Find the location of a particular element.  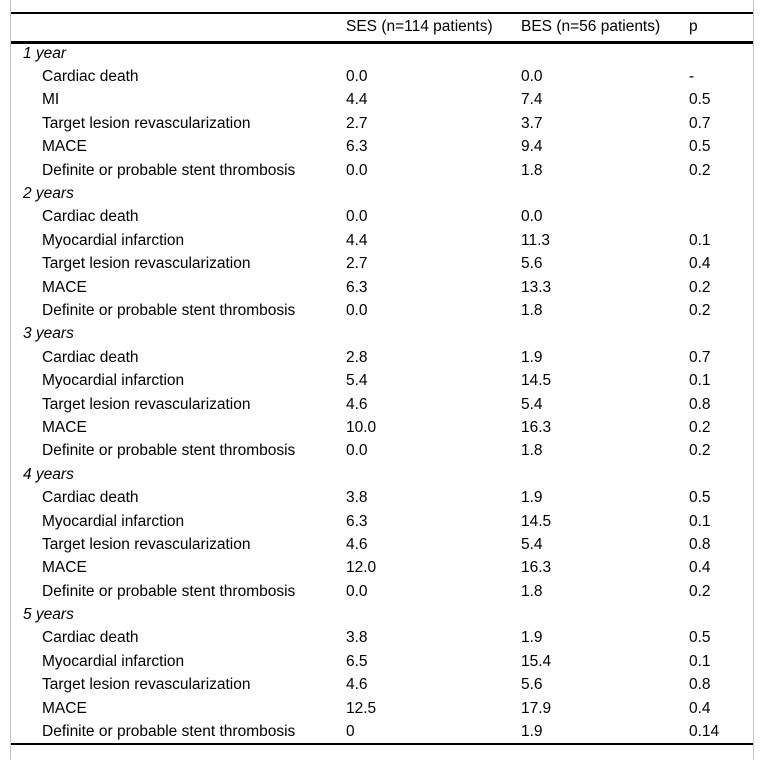

ses-value: 12.0 is located at coordinates (361, 568).